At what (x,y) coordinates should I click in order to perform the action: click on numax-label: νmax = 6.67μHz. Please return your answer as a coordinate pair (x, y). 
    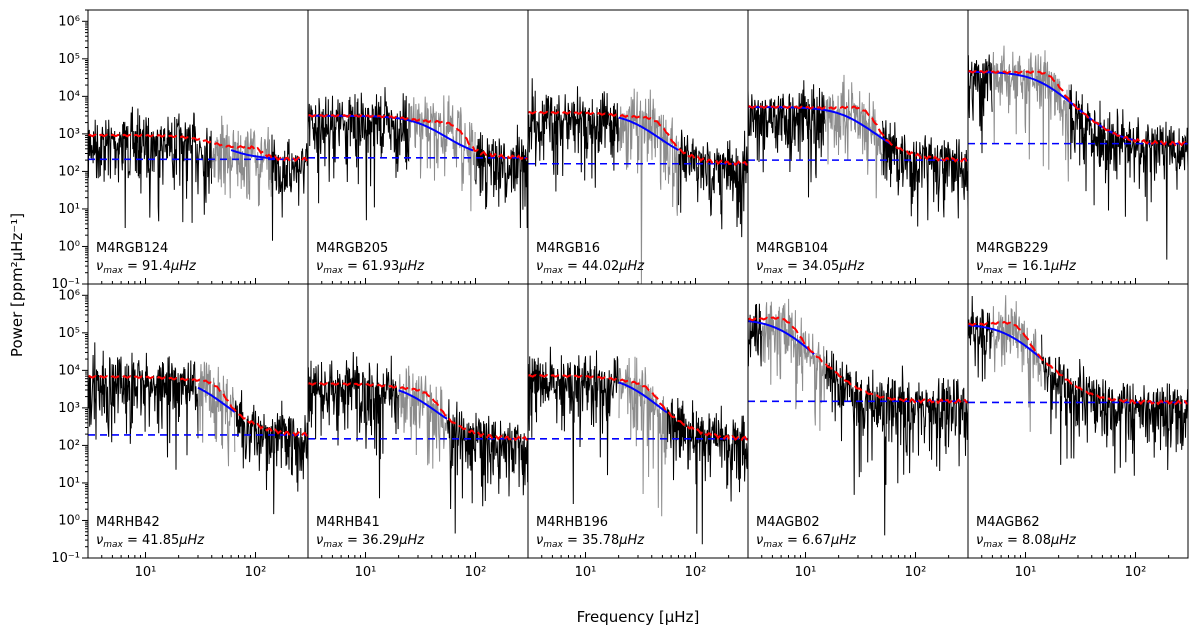
    Looking at the image, I should click on (806, 541).